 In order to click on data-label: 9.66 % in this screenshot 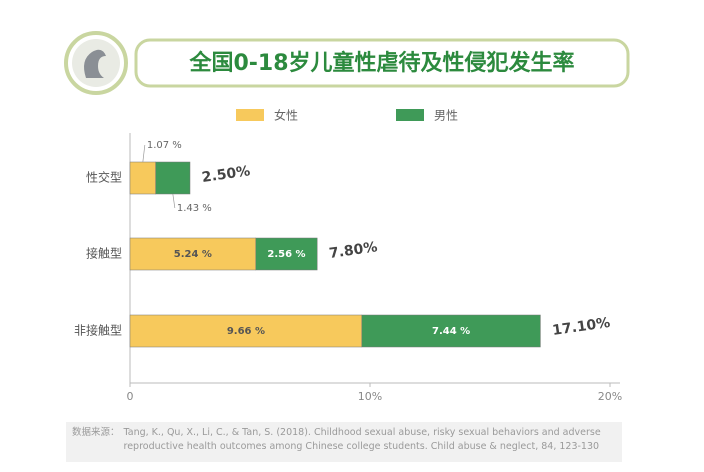, I will do `click(246, 331)`.